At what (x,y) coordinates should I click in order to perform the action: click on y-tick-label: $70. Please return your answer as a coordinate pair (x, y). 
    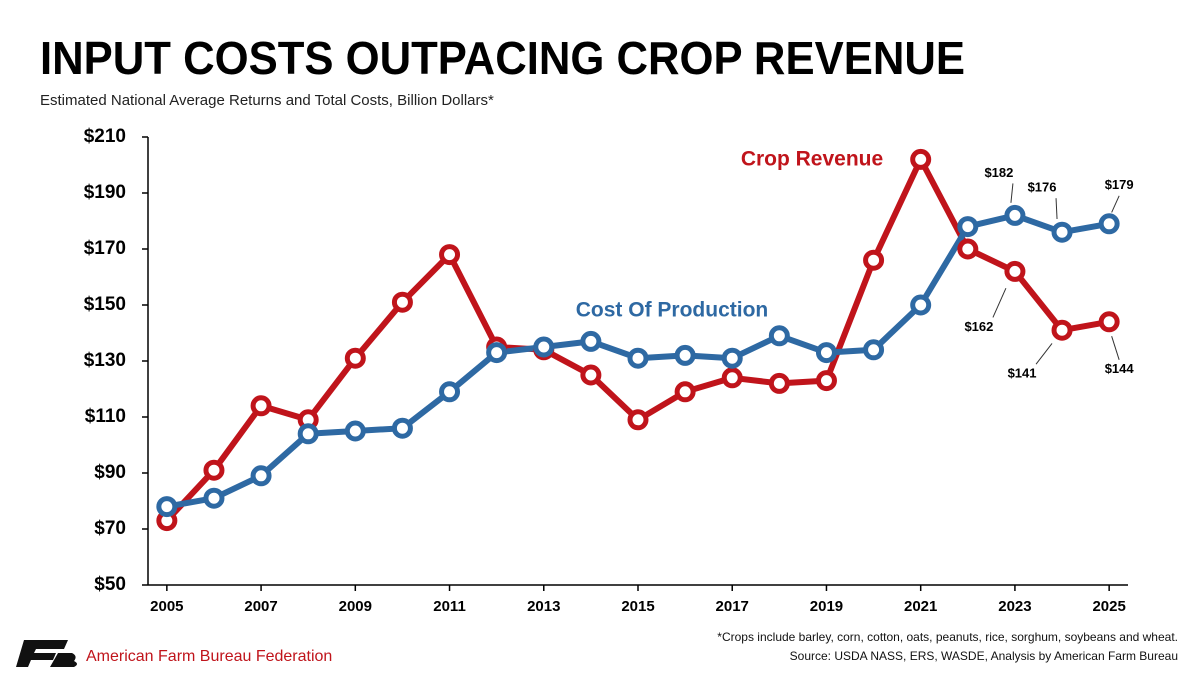
    Looking at the image, I should click on (110, 528).